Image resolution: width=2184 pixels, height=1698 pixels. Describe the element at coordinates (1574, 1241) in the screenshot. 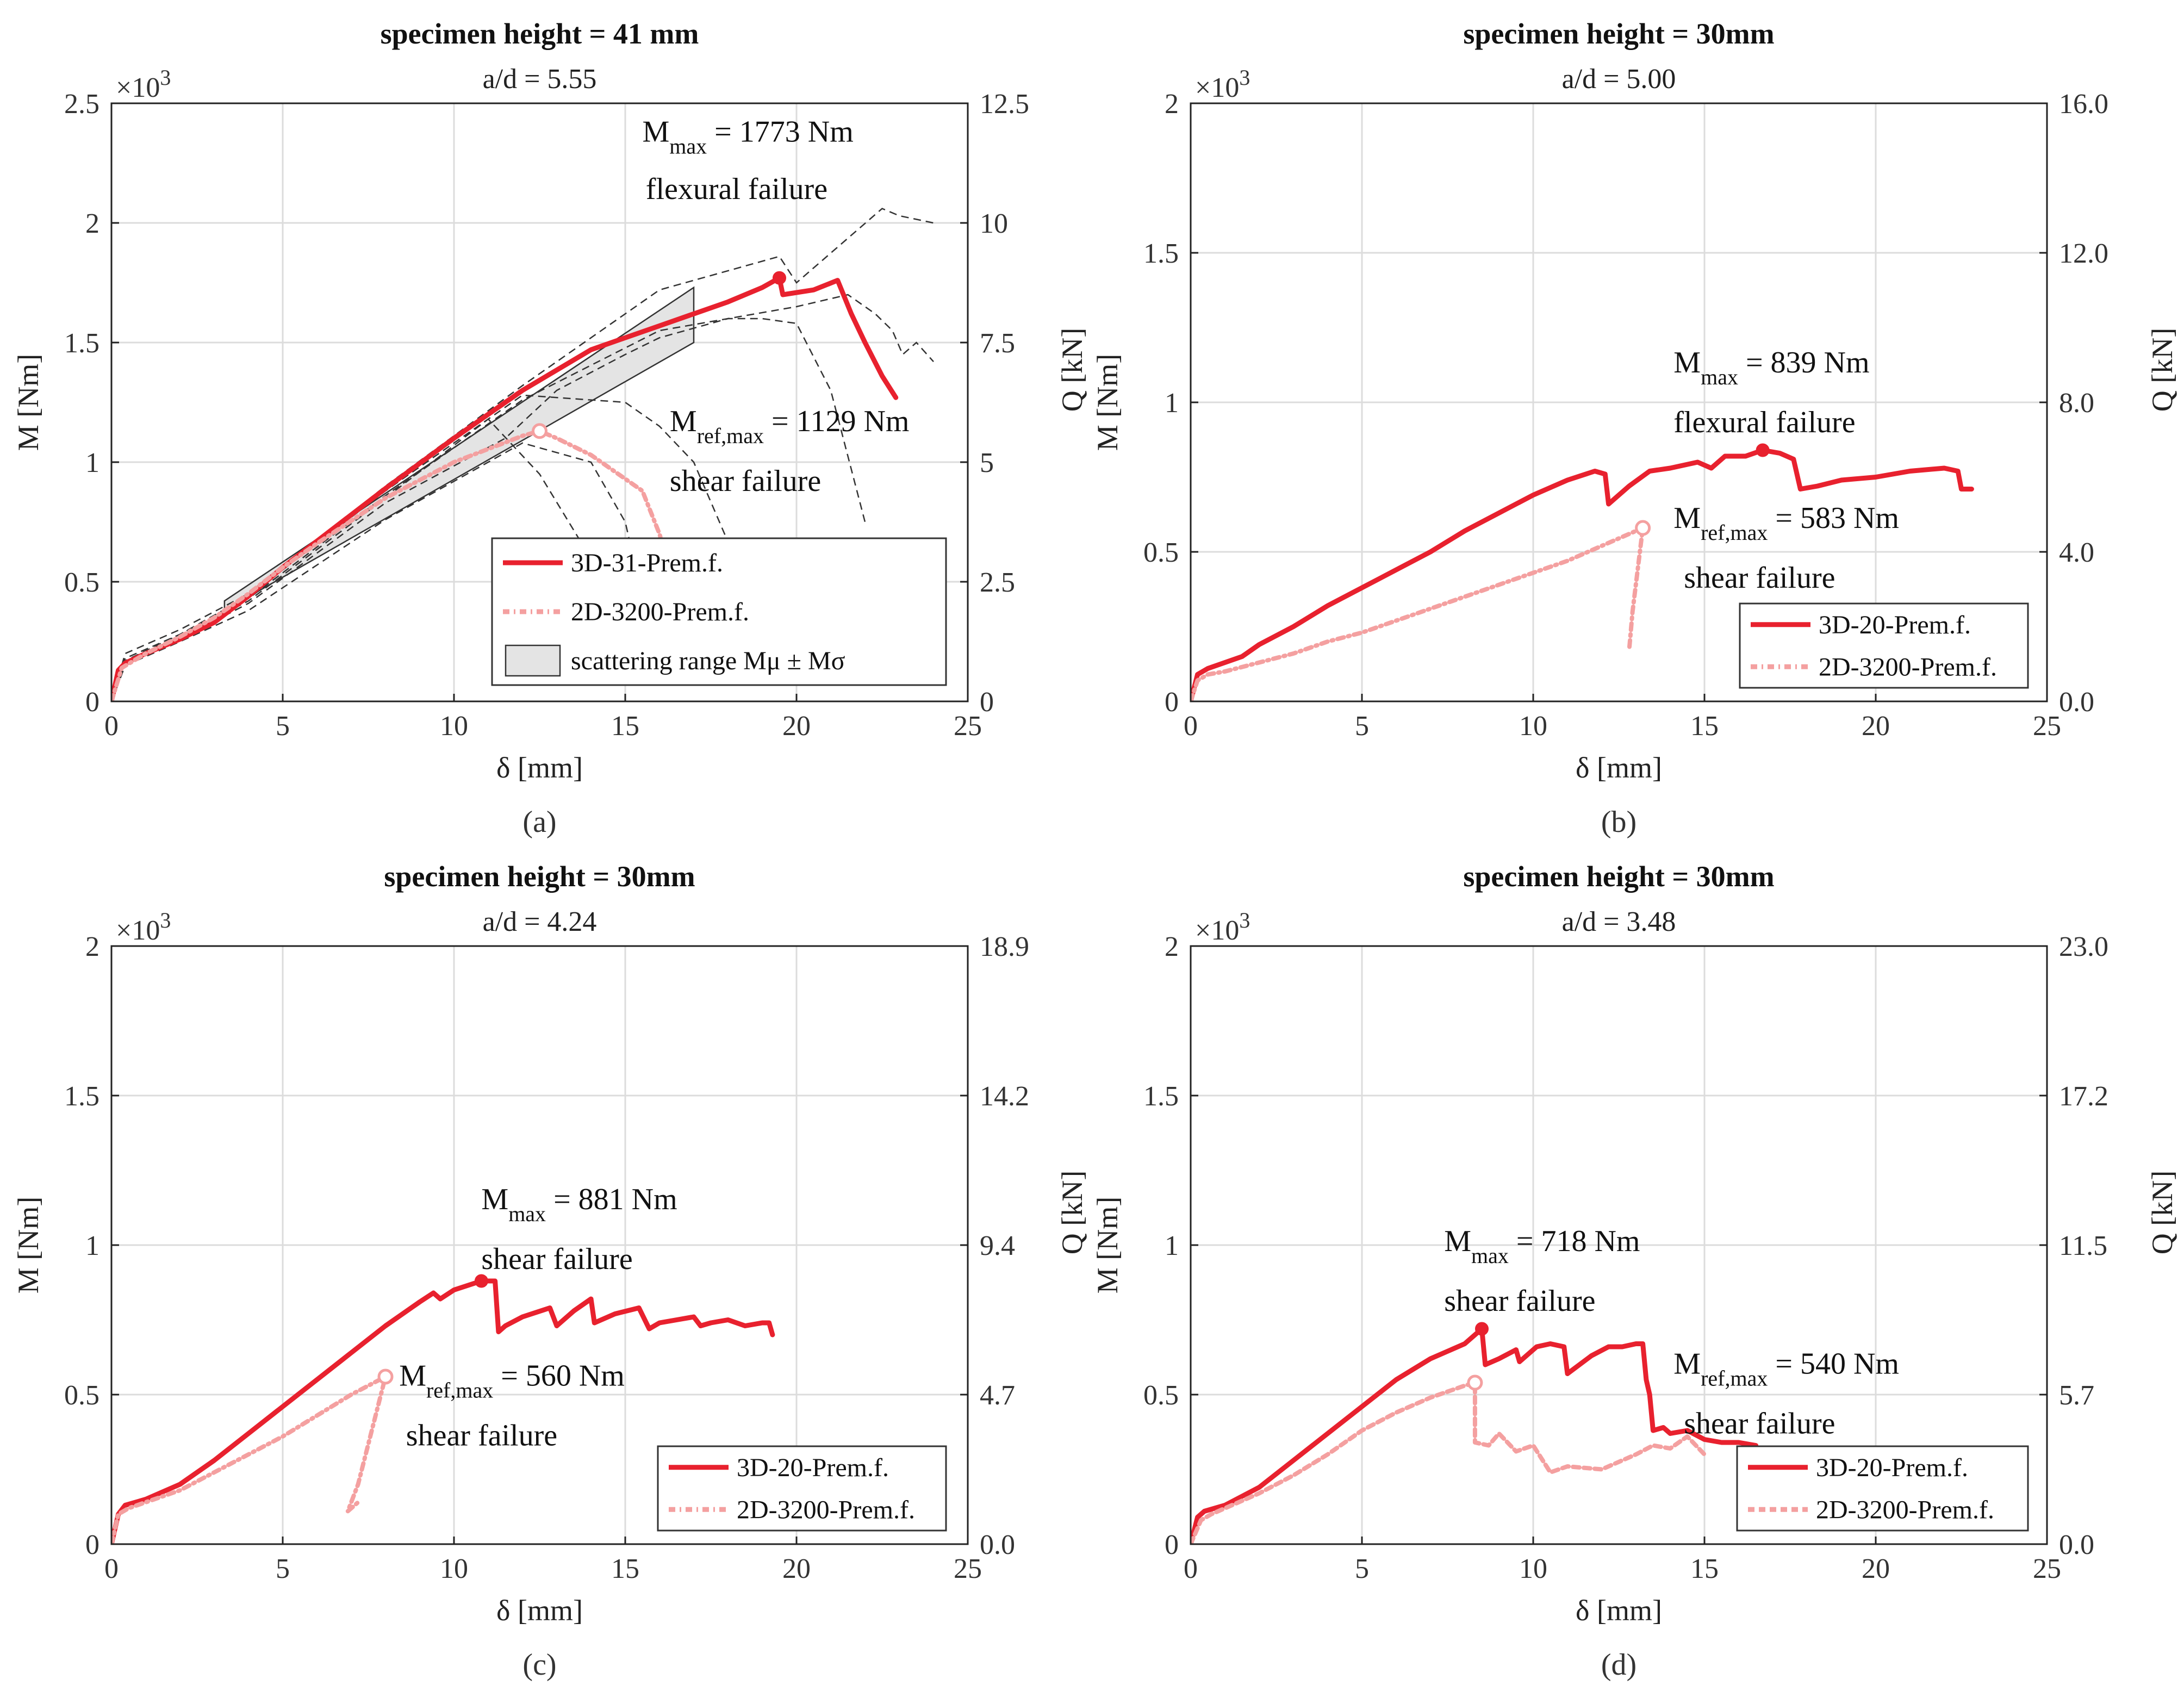

I see `annotation-rest: = 718 Nm` at that location.